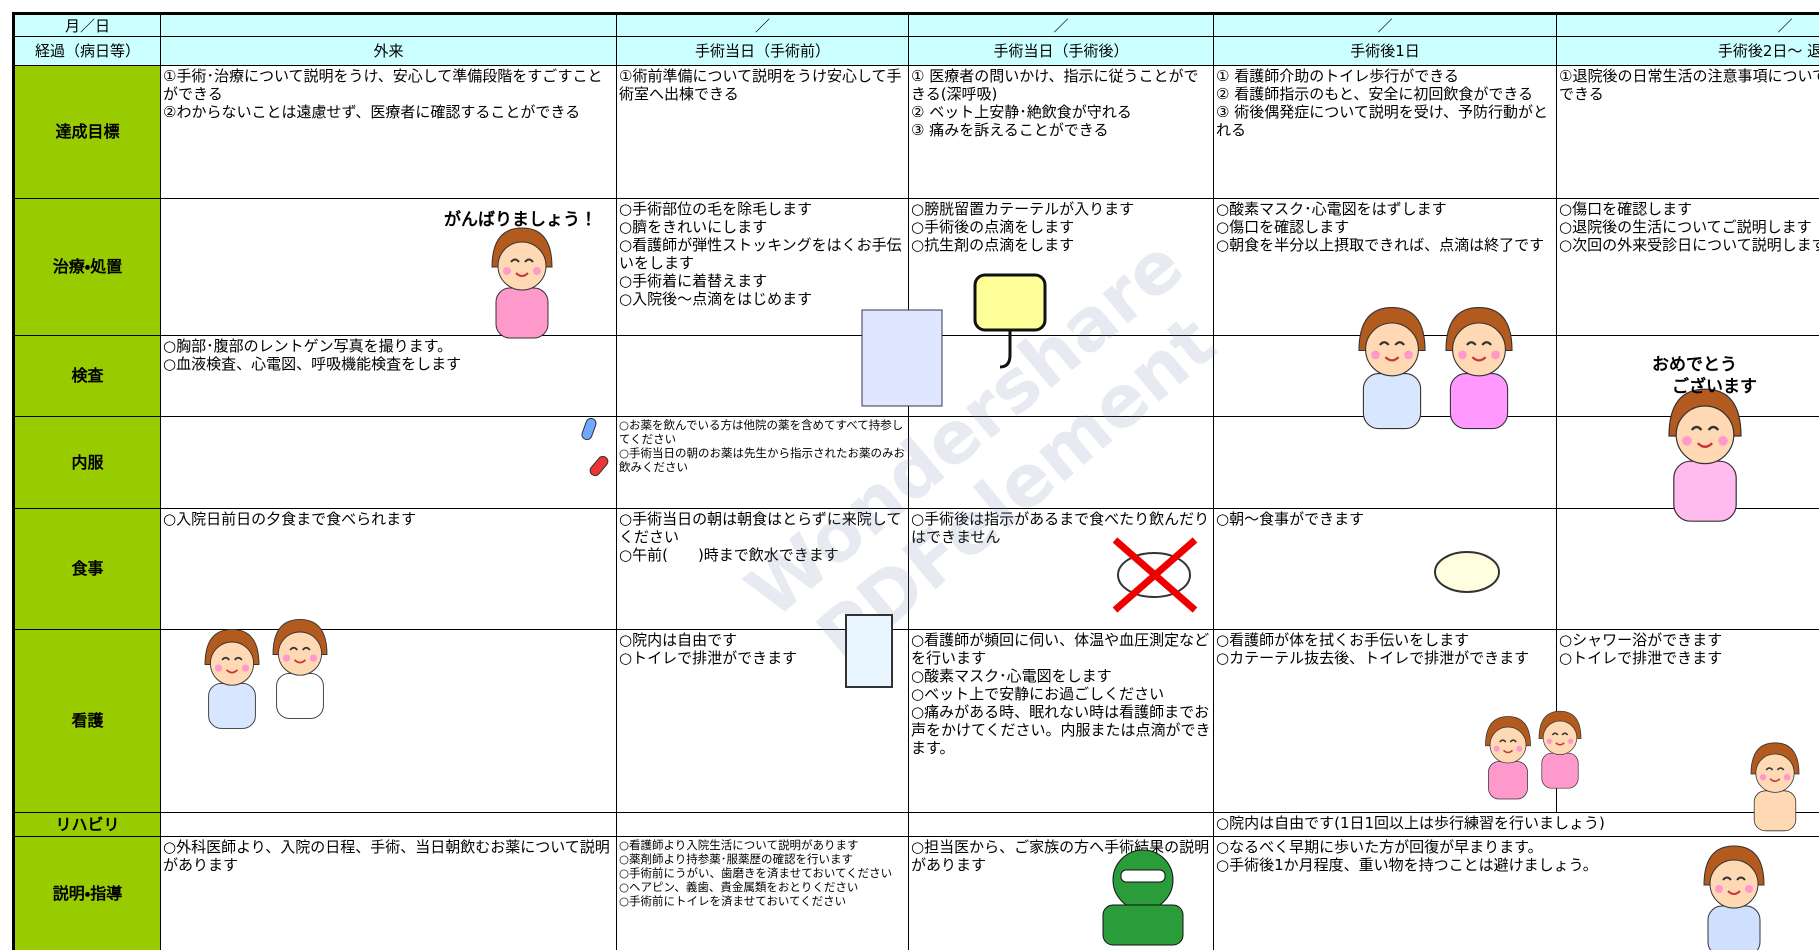 This screenshot has height=950, width=1819. What do you see at coordinates (87, 569) in the screenshot?
I see `row-label: 食事` at bounding box center [87, 569].